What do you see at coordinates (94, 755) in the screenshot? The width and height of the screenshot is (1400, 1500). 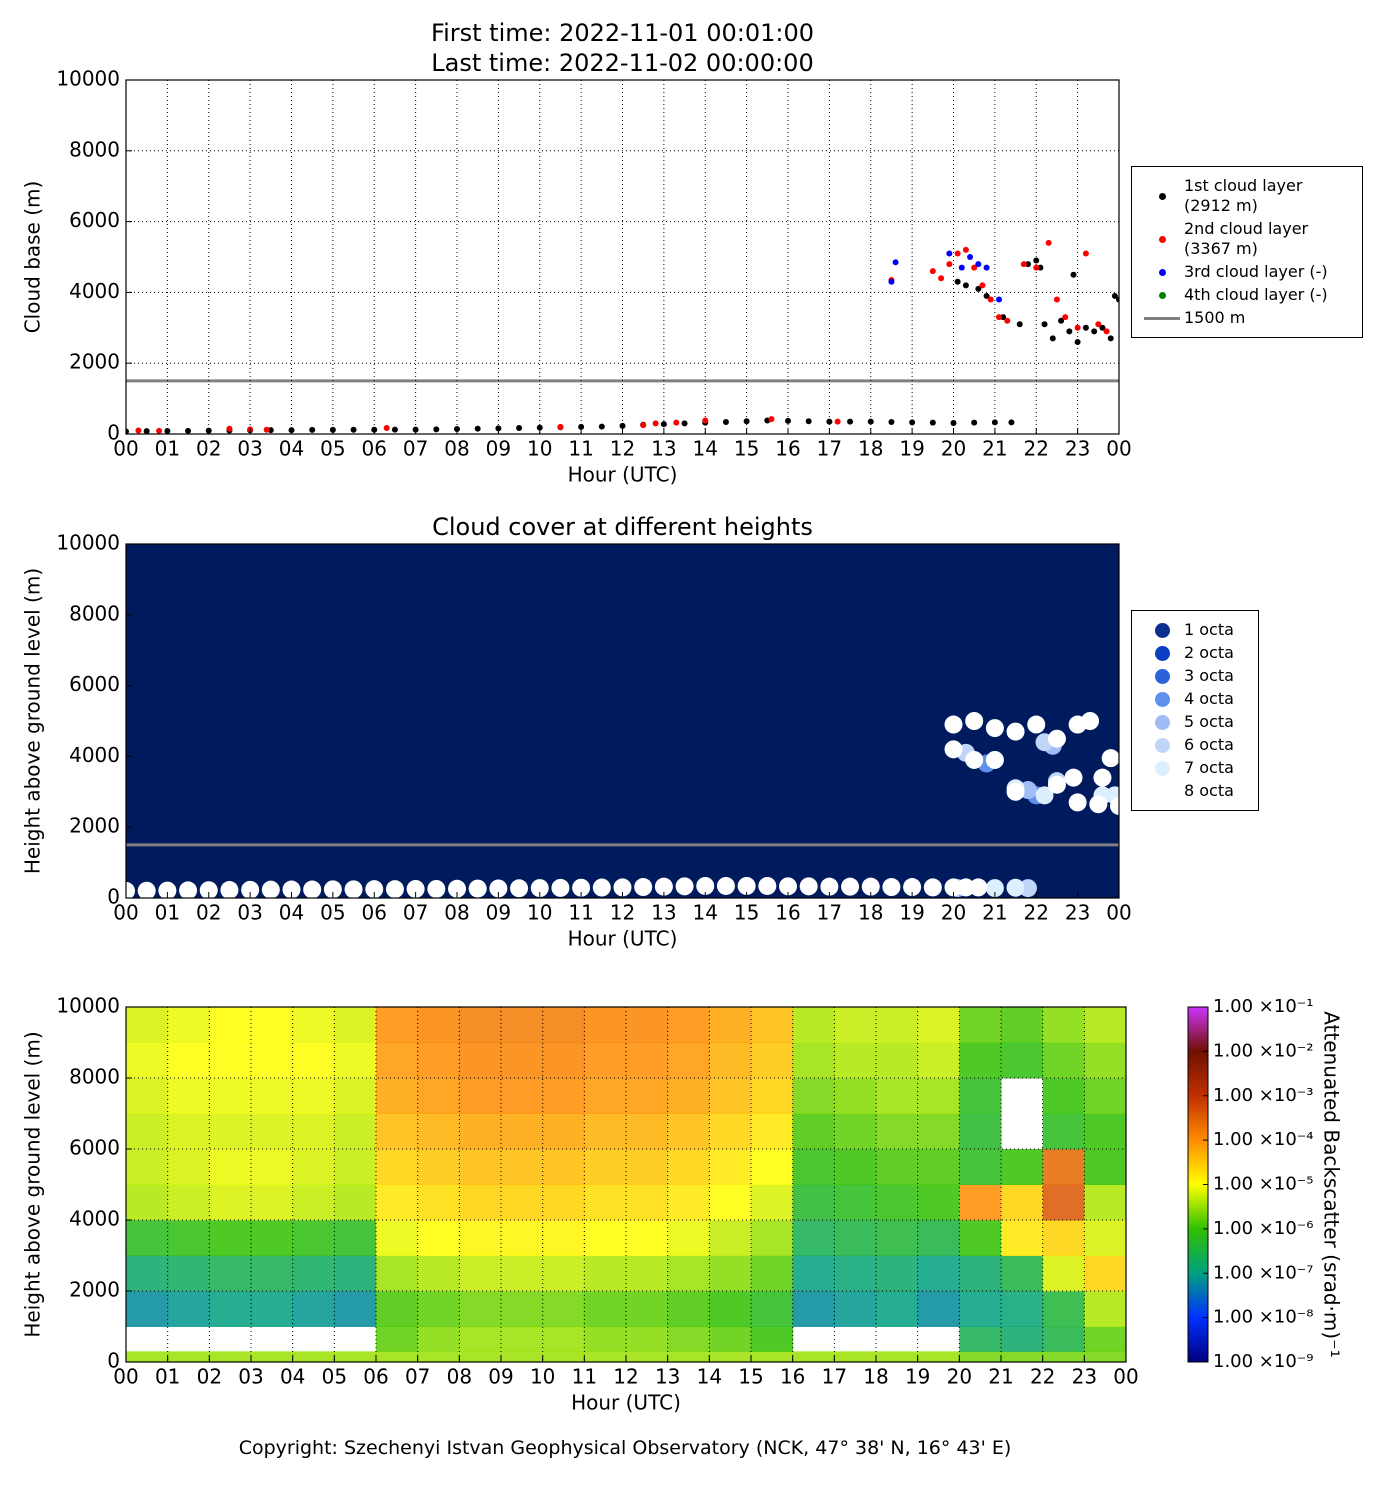 I see `y-tick-label: 4000` at bounding box center [94, 755].